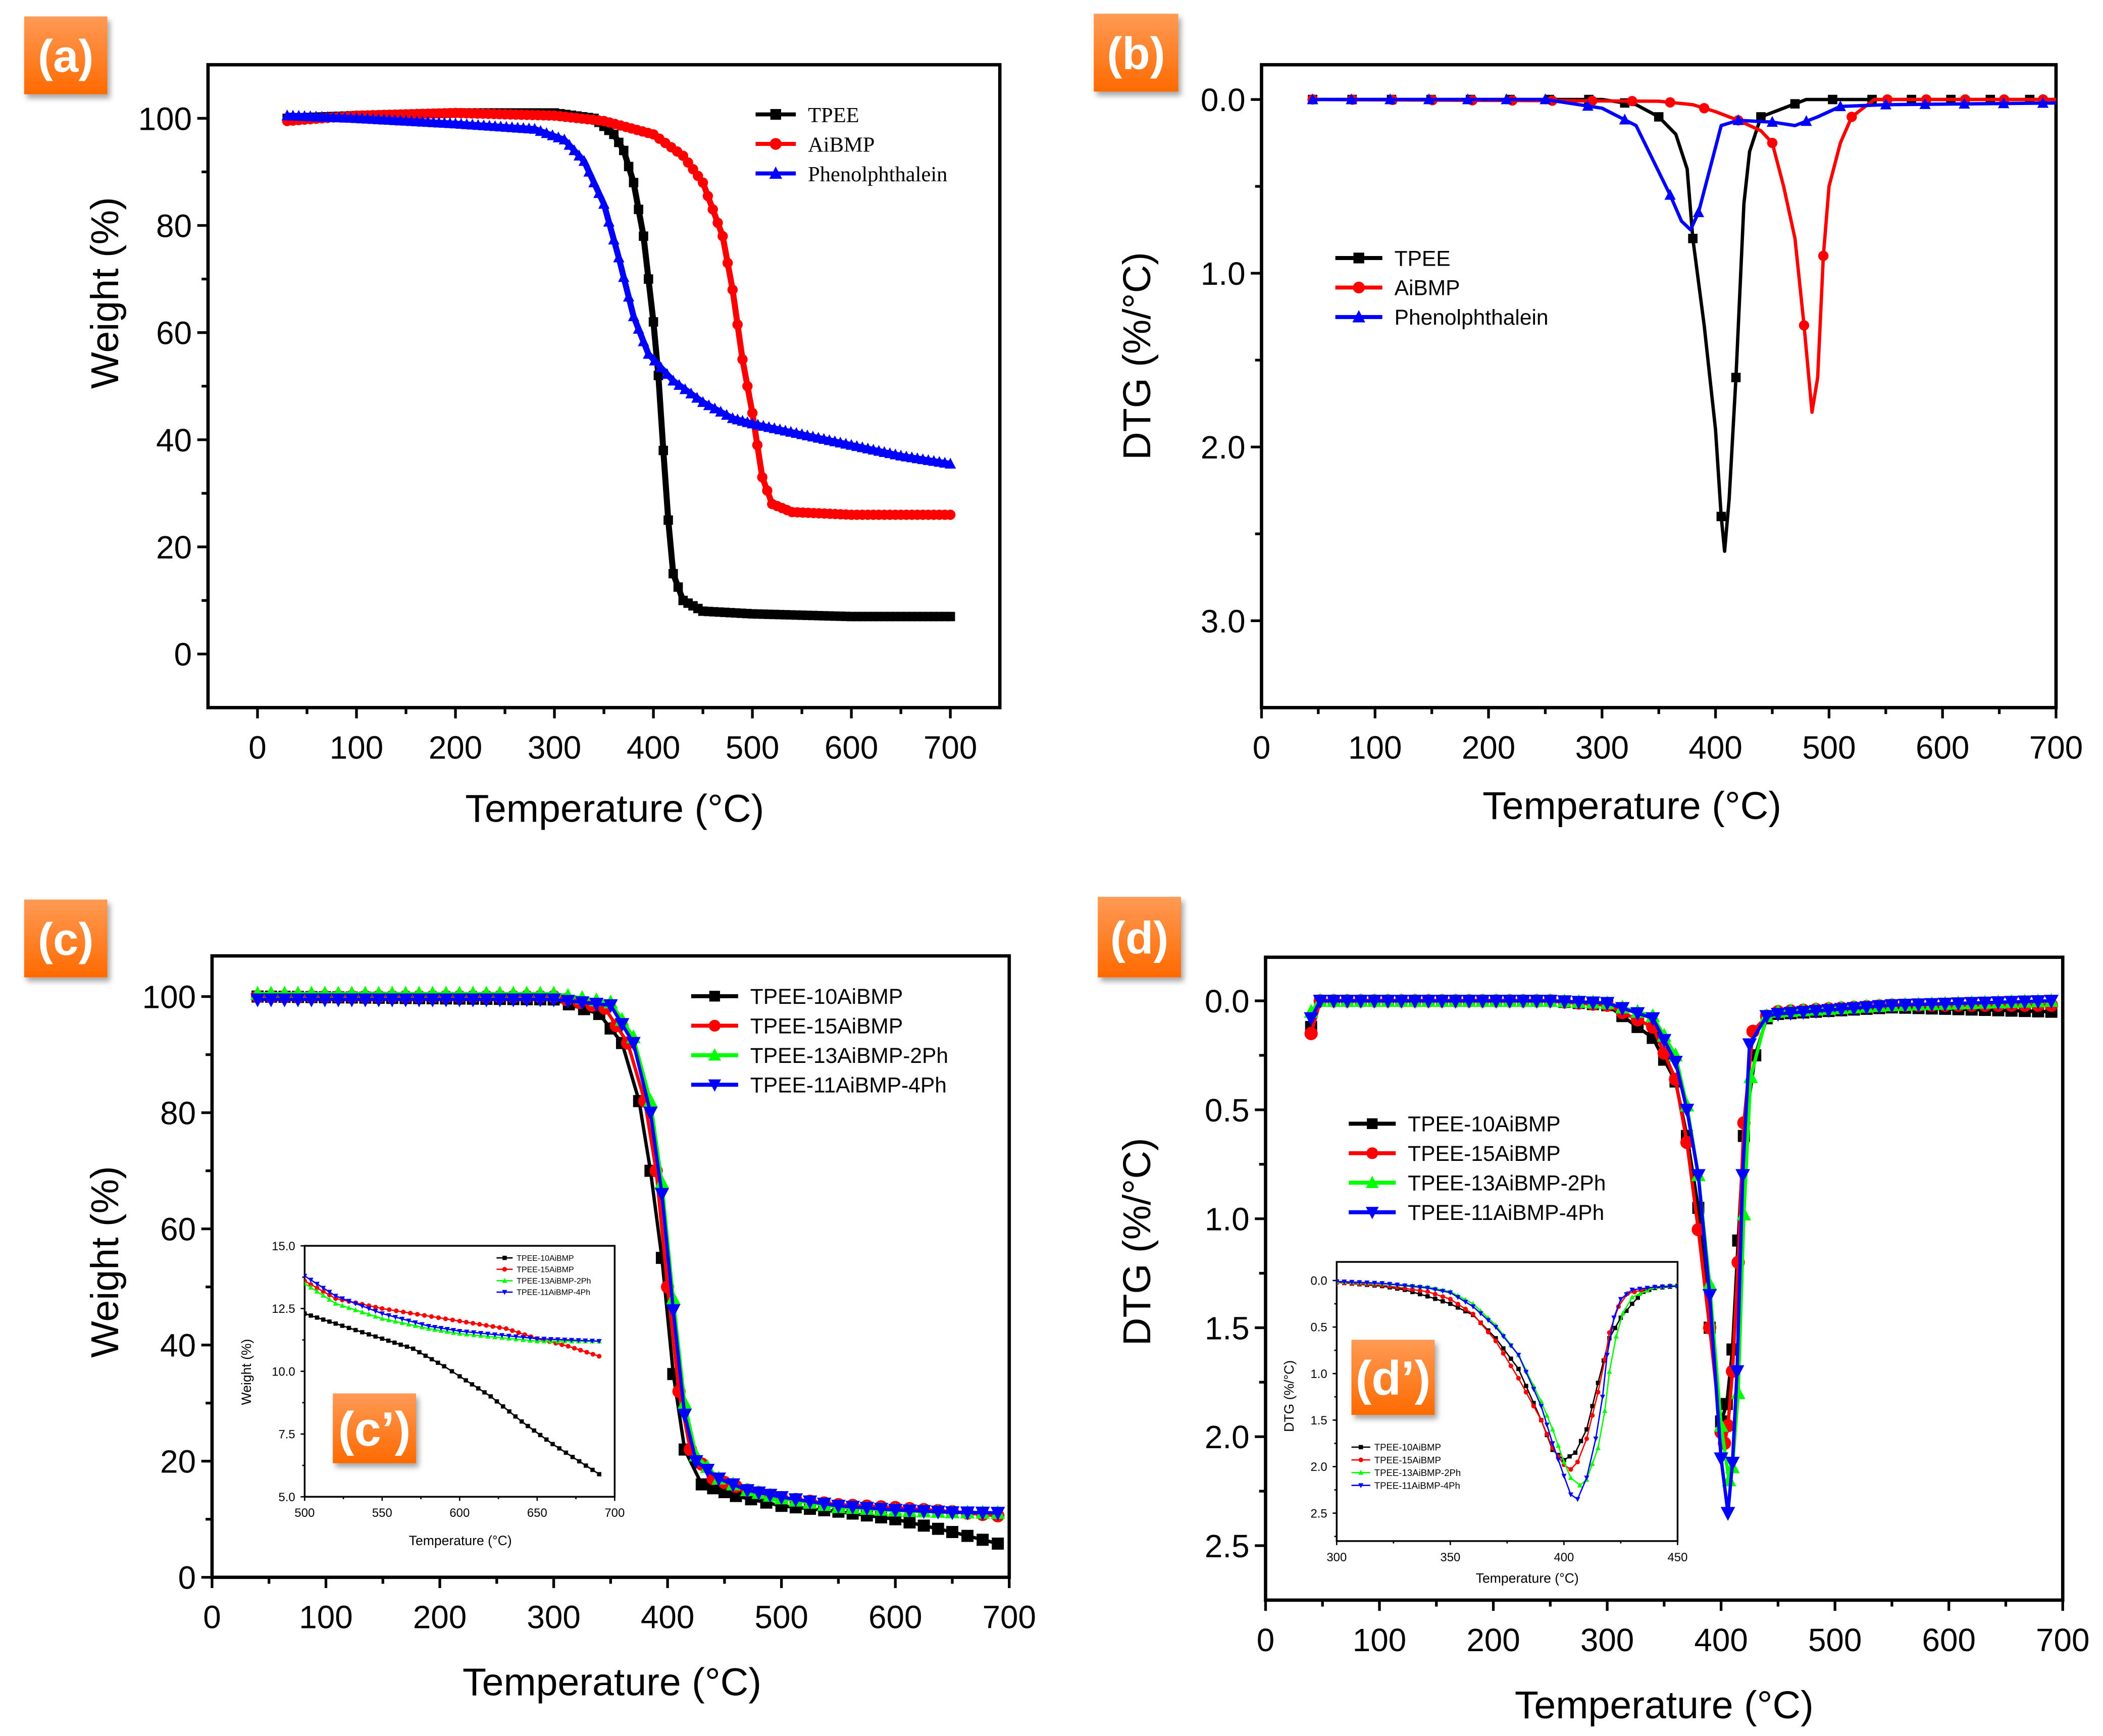 Image resolution: width=2103 pixels, height=1736 pixels. I want to click on panel-label-badge: (d’), so click(1393, 1377).